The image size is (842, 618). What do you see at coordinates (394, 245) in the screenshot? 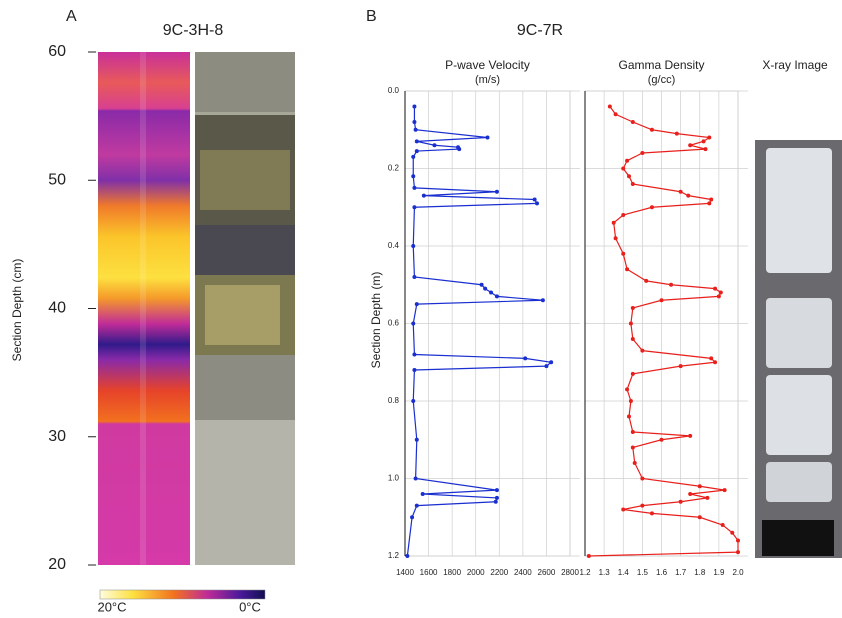
I see `y-tick-label: 0.4` at bounding box center [394, 245].